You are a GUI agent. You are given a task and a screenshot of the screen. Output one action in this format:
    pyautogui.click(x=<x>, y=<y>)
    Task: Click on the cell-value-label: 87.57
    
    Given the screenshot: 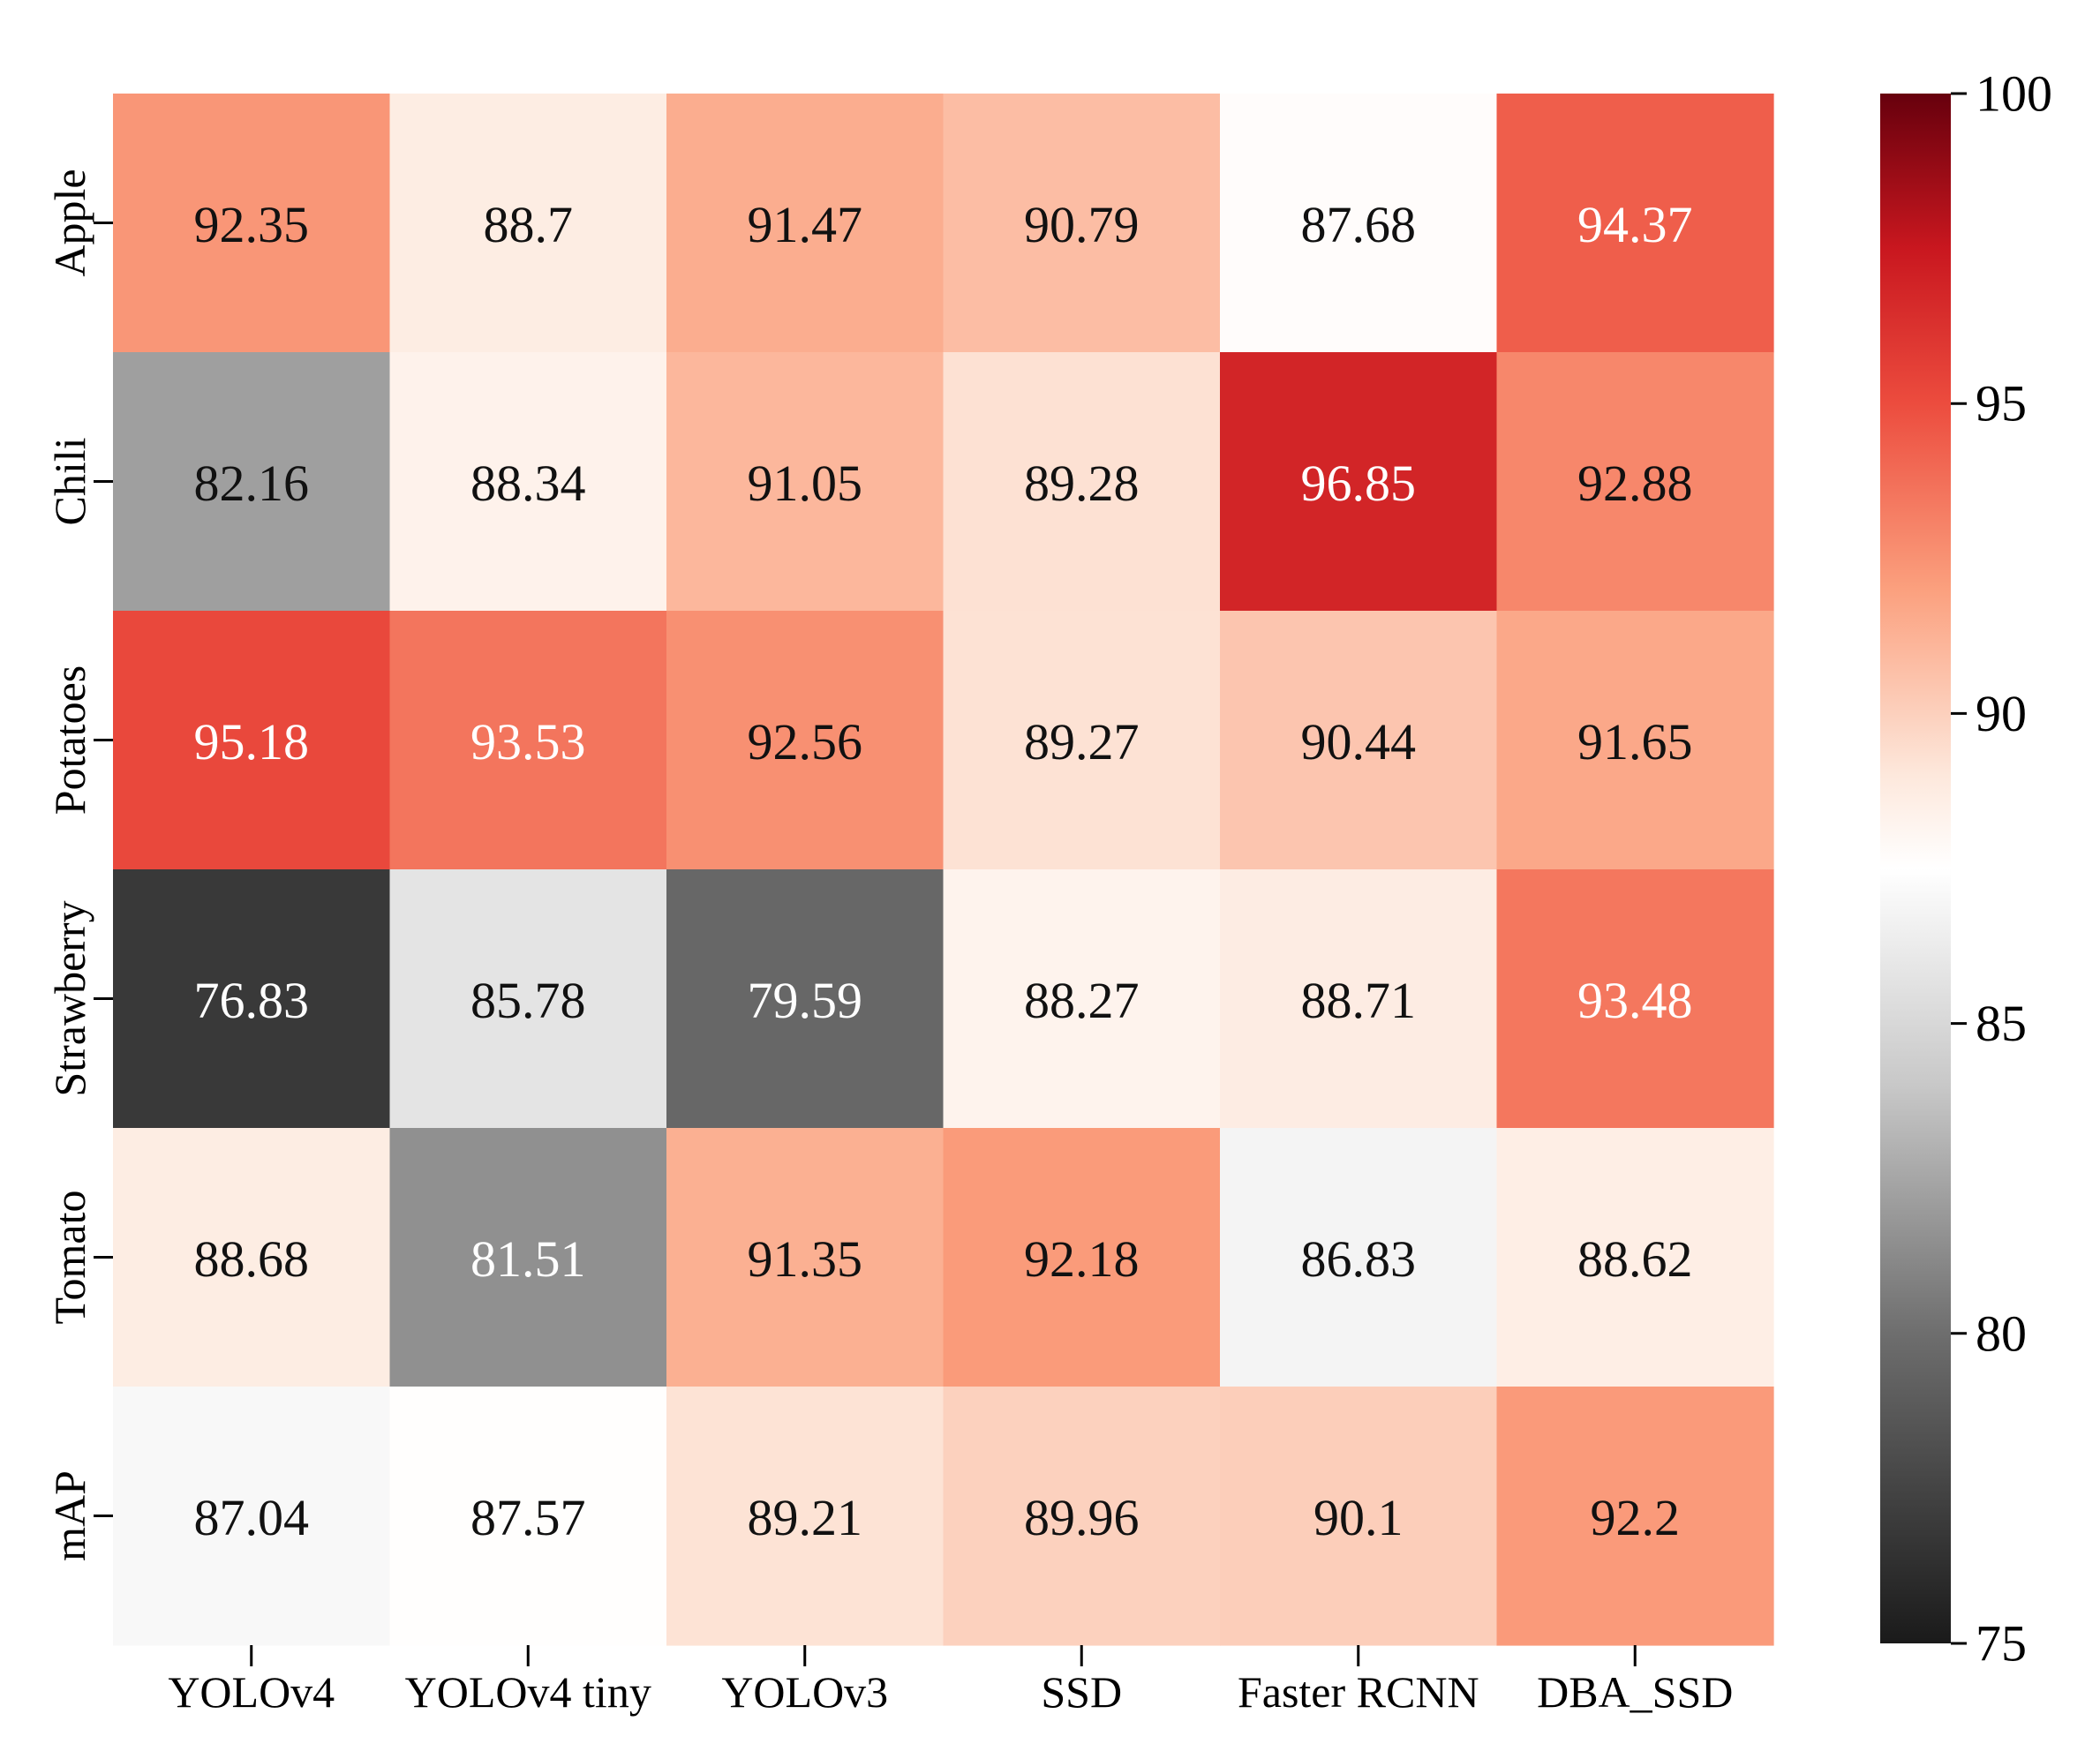 What is the action you would take?
    pyautogui.click(x=528, y=1517)
    